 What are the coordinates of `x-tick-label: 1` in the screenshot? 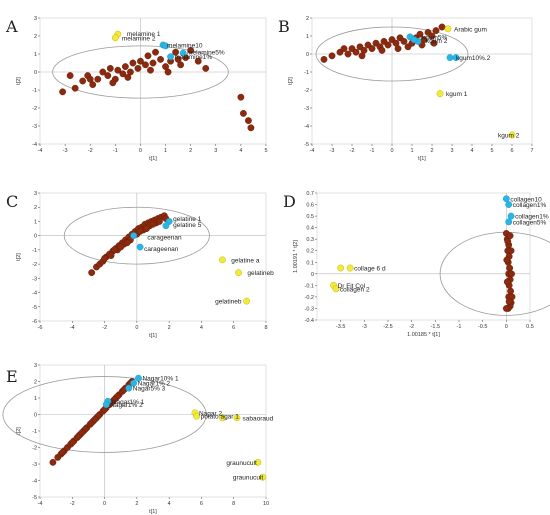 It's located at (165, 151).